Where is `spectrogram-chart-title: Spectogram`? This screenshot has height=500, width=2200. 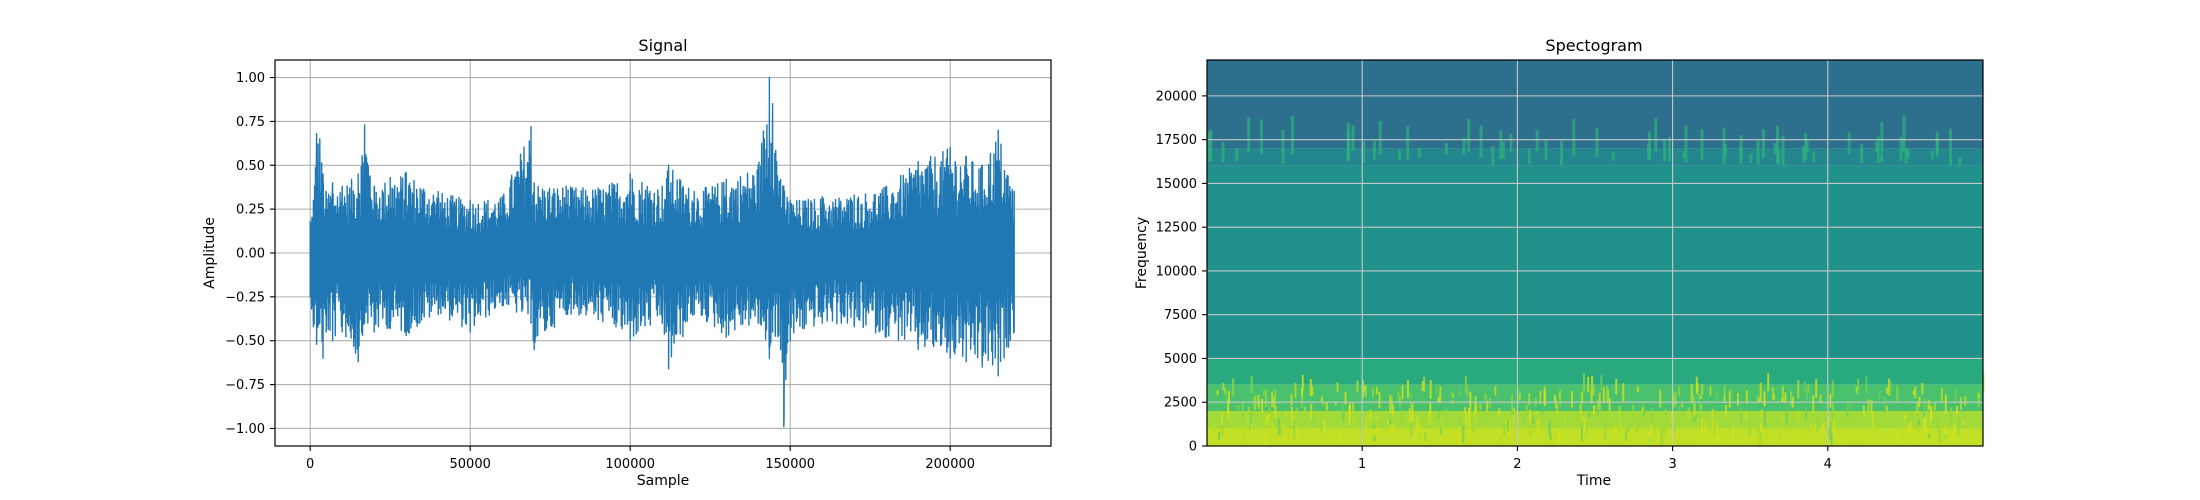 spectrogram-chart-title: Spectogram is located at coordinates (1593, 45).